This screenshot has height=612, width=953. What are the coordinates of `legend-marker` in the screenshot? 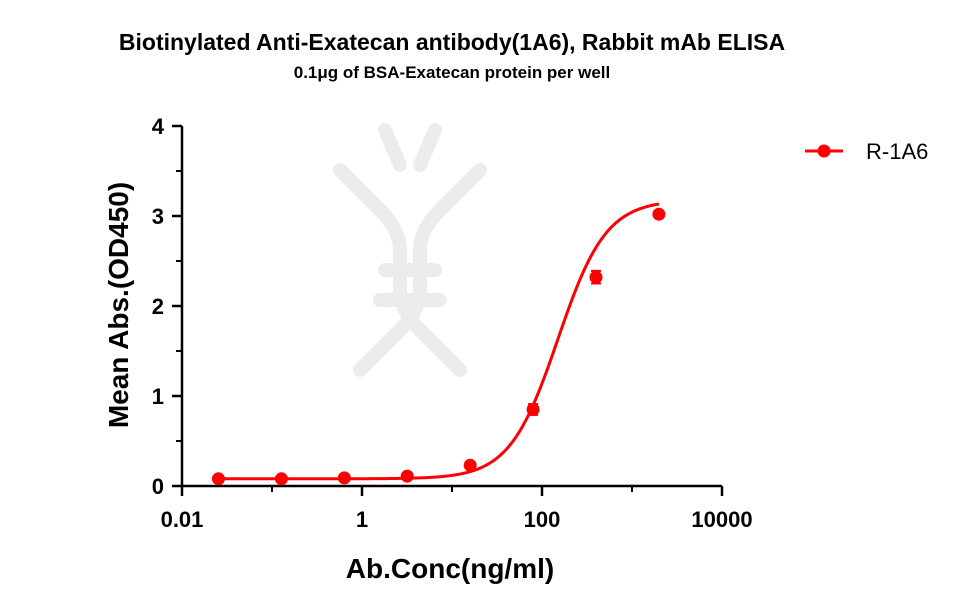 It's located at (824, 151).